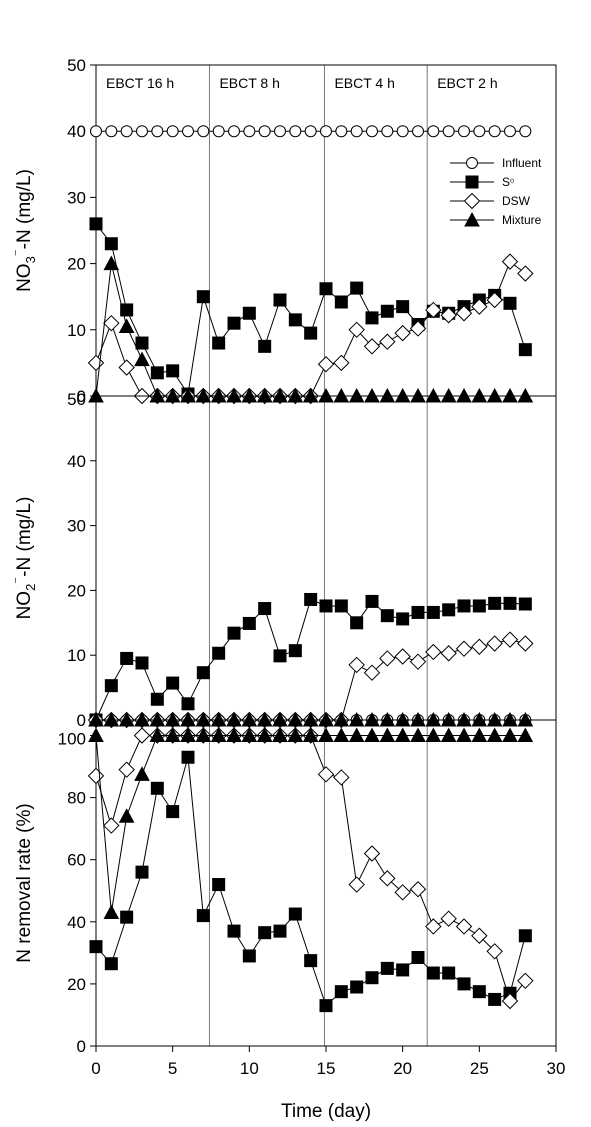 The width and height of the screenshot is (591, 1127). What do you see at coordinates (76, 65) in the screenshot?
I see `y-tick-label: 50` at bounding box center [76, 65].